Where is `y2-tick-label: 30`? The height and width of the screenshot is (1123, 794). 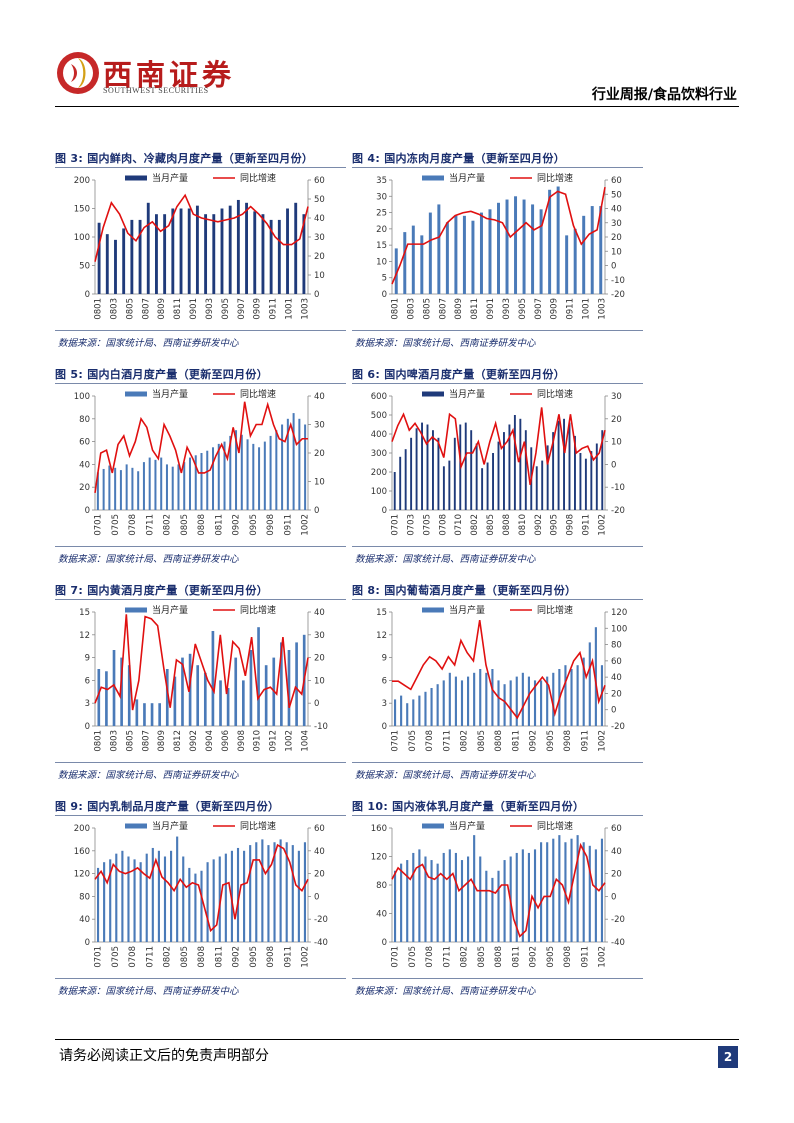
y2-tick-label: 30 is located at coordinates (616, 224).